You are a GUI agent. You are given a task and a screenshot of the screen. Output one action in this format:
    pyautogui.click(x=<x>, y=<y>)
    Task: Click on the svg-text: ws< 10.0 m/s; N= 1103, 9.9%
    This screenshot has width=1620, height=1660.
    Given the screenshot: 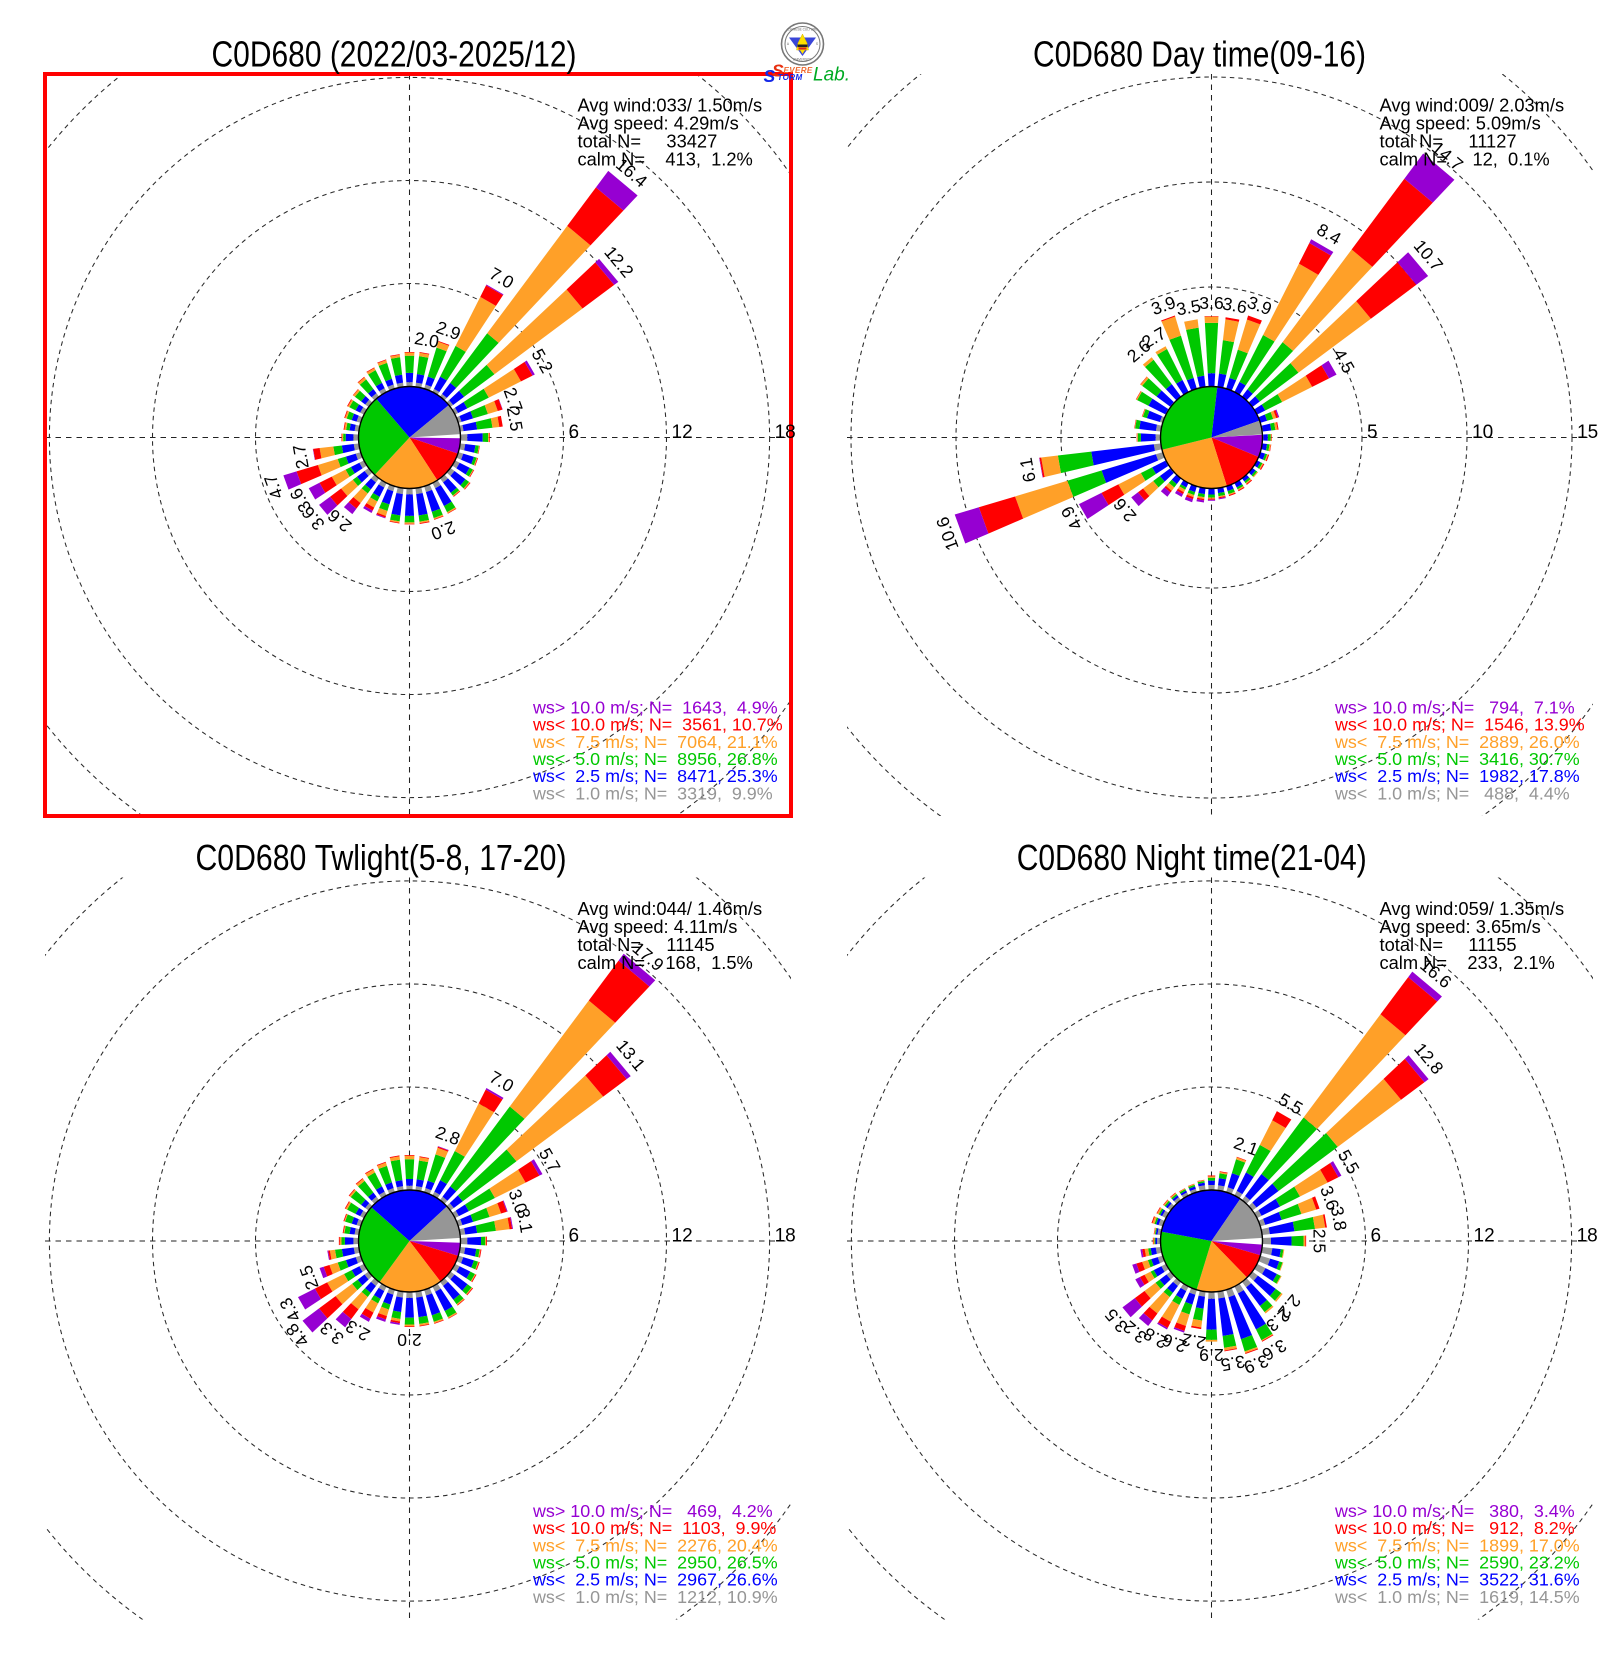 What is the action you would take?
    pyautogui.click(x=654, y=1528)
    